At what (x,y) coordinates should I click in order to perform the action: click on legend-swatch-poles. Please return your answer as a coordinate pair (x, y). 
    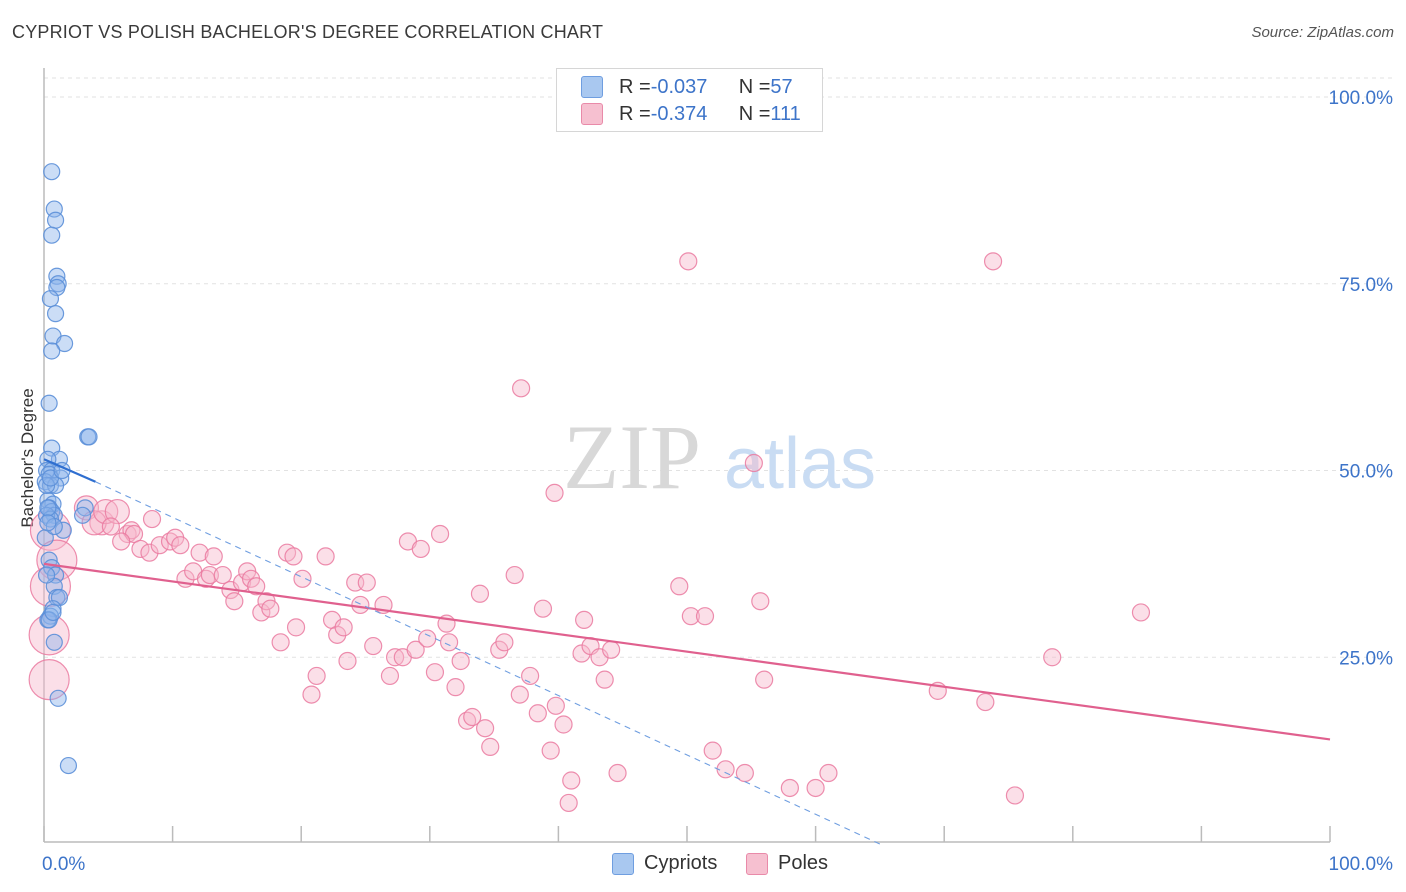
    Looking at the image, I should click on (592, 114).